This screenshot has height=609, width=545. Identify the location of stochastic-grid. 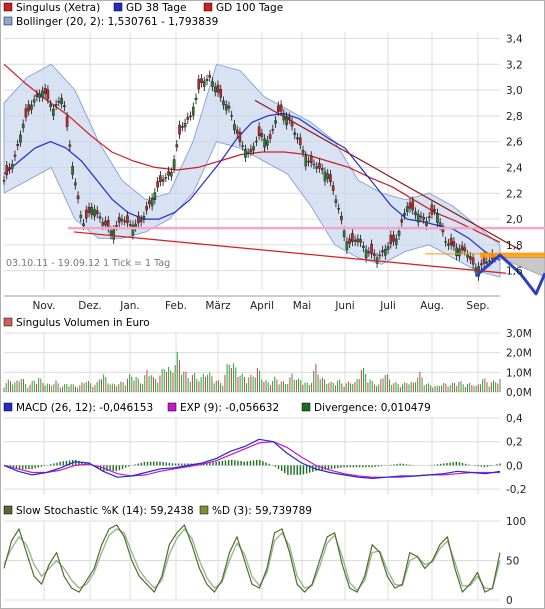
(252, 560).